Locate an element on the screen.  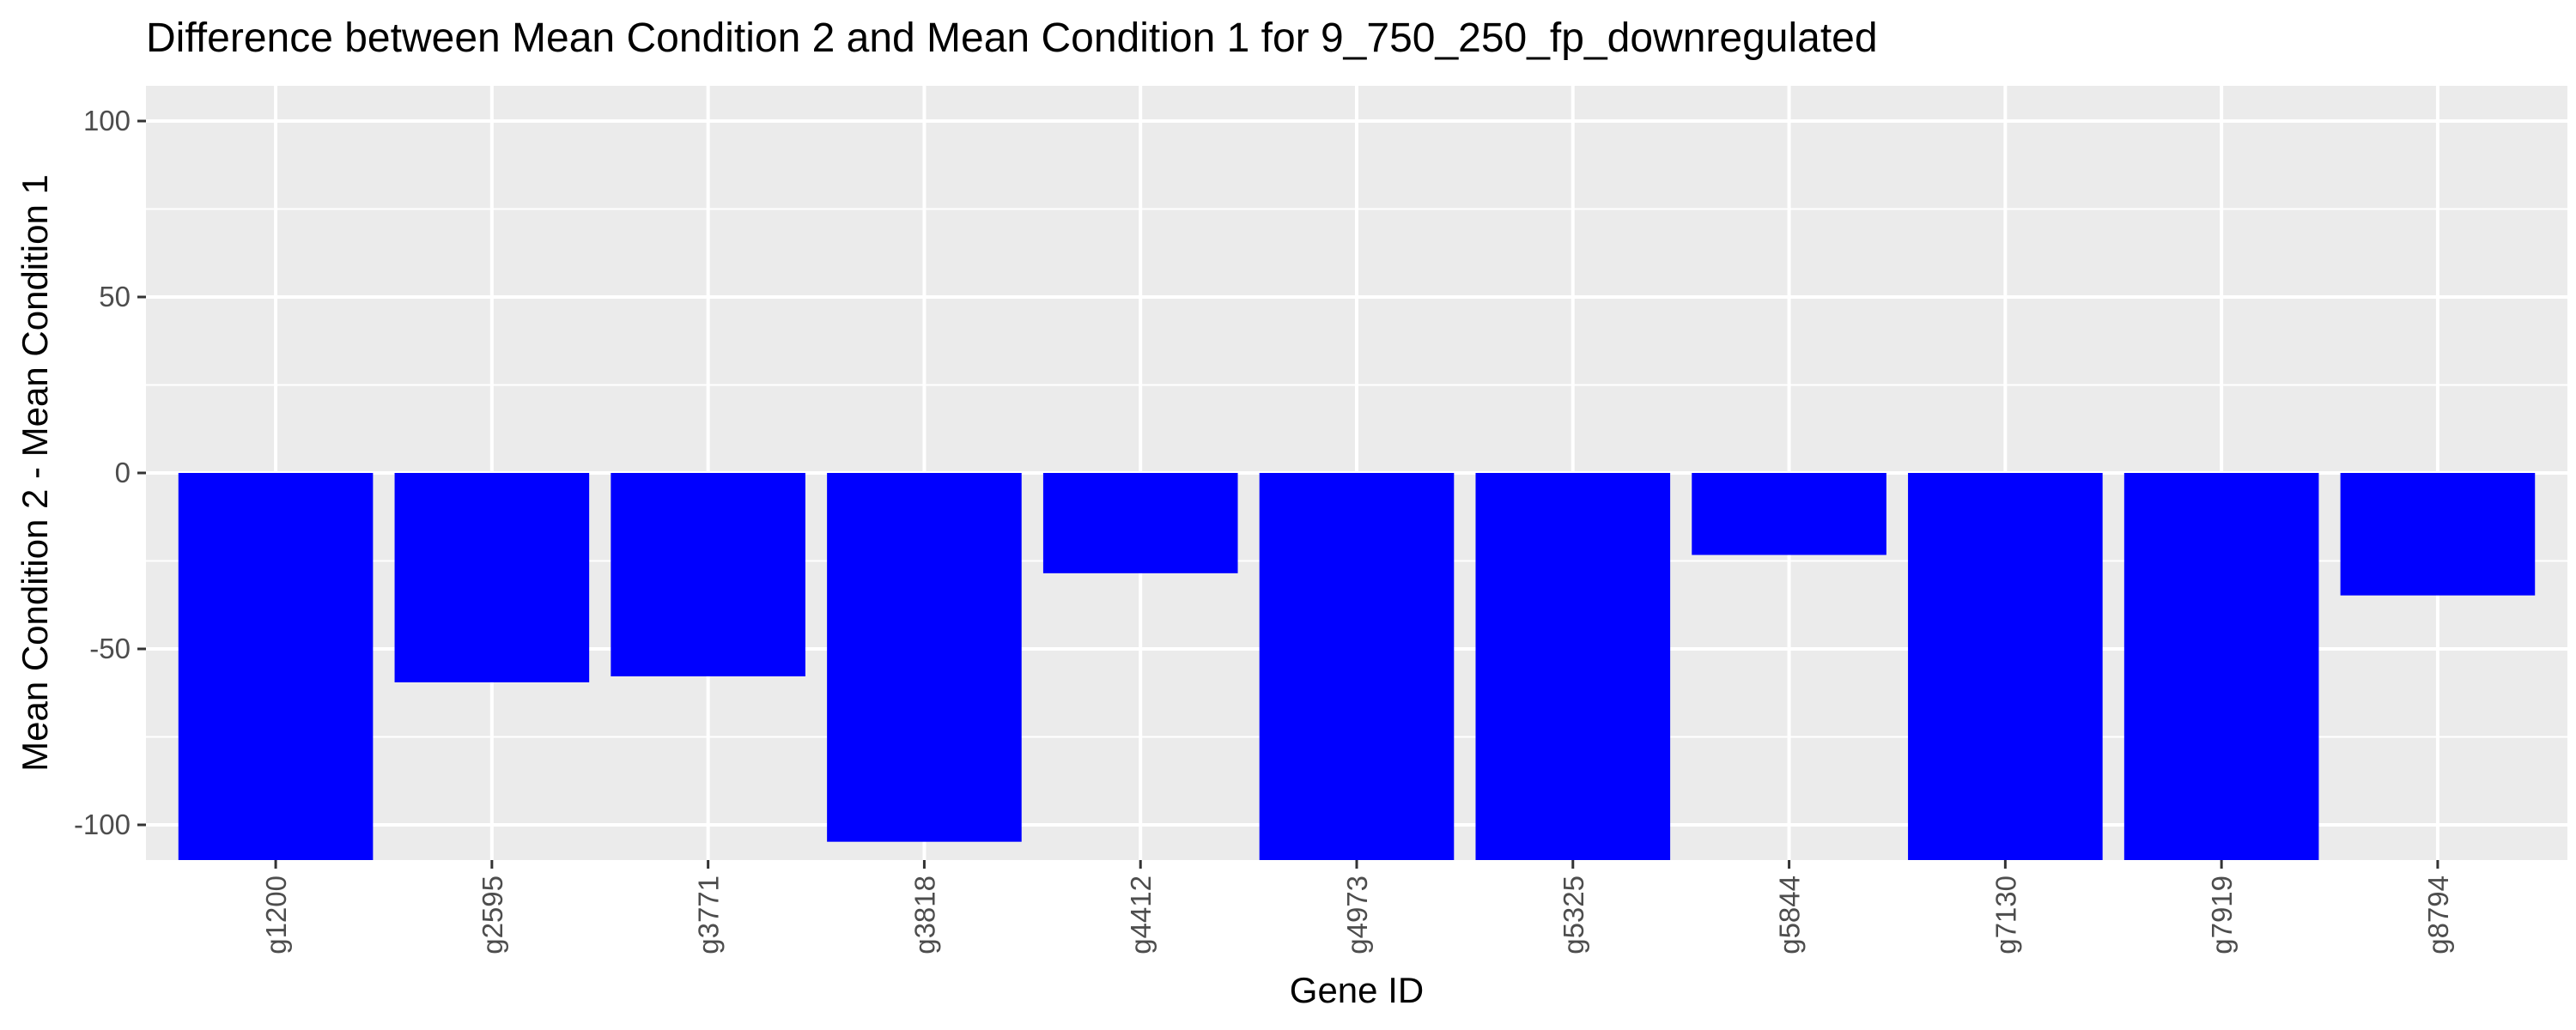
bar-g4412 is located at coordinates (1140, 523).